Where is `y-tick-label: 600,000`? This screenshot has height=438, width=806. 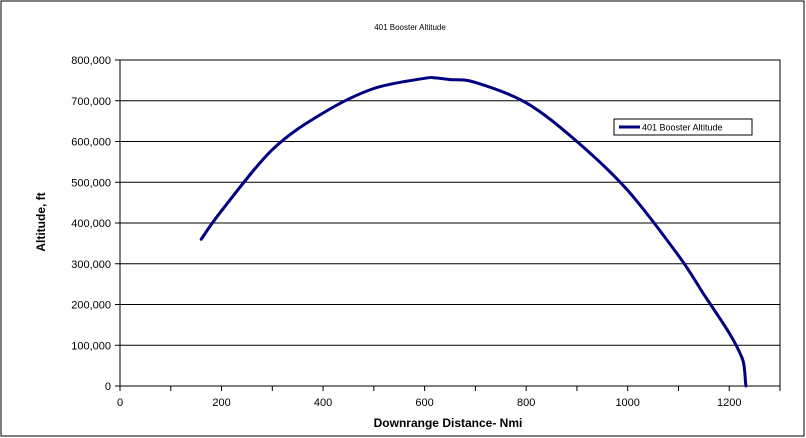 y-tick-label: 600,000 is located at coordinates (91, 143).